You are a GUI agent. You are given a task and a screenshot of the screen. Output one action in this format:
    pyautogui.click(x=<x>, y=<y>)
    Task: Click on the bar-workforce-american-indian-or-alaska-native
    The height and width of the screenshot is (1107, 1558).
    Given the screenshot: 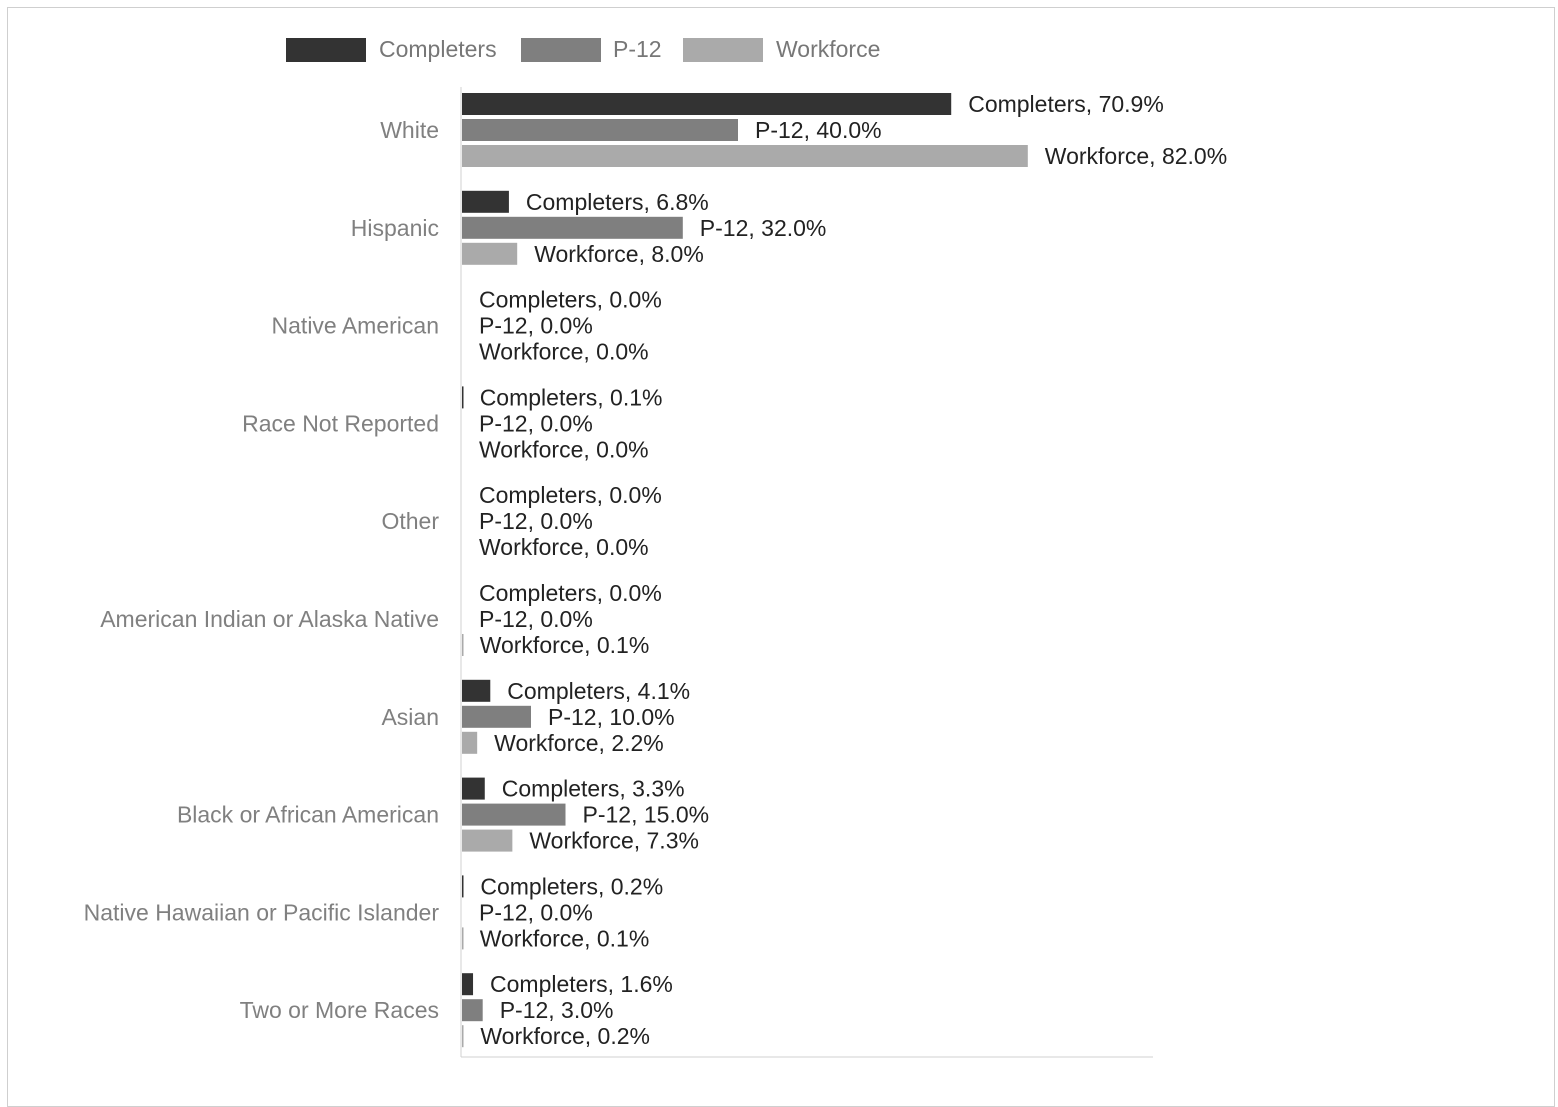 What is the action you would take?
    pyautogui.click(x=463, y=645)
    